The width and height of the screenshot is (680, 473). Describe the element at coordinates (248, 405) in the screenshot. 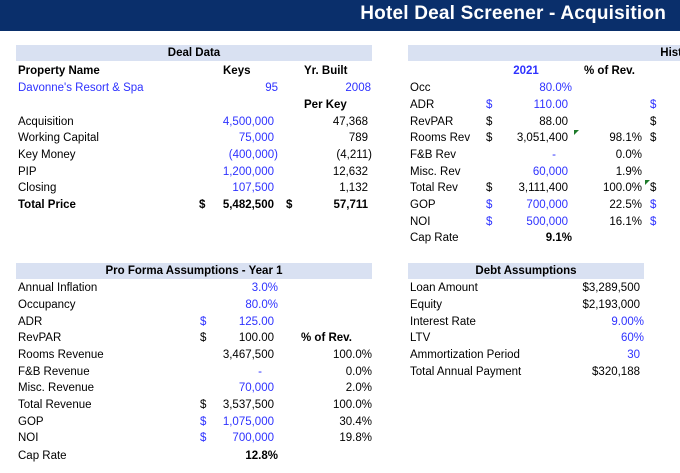

I see `pf-row-value: 3,537,500` at that location.